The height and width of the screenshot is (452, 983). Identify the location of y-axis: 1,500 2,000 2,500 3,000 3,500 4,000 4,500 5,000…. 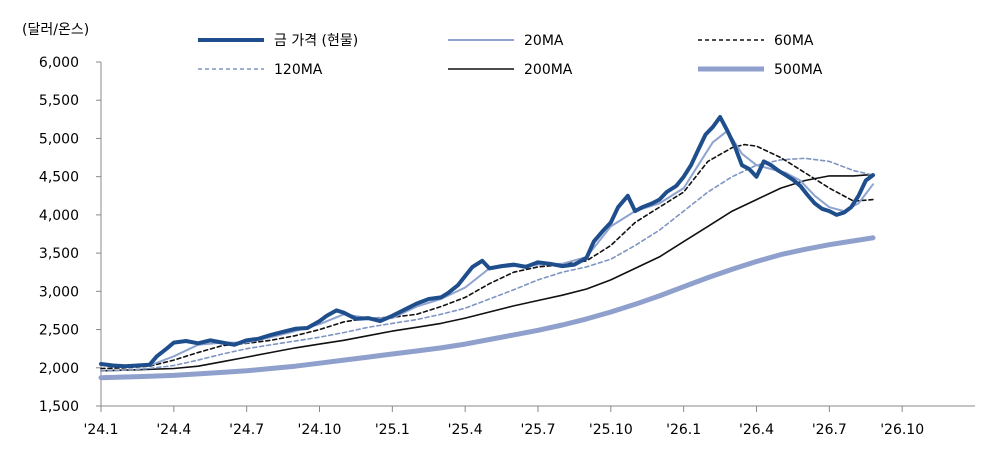
(70, 235).